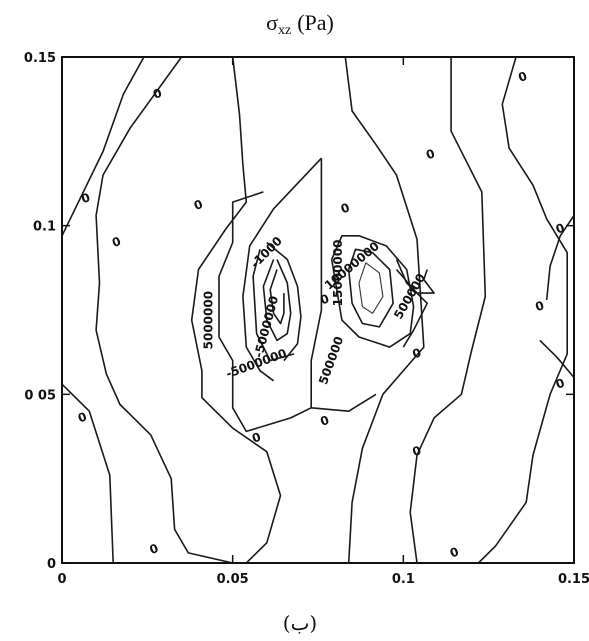 This screenshot has height=641, width=589. I want to click on x-tick-label-1: 0.05, so click(233, 579).